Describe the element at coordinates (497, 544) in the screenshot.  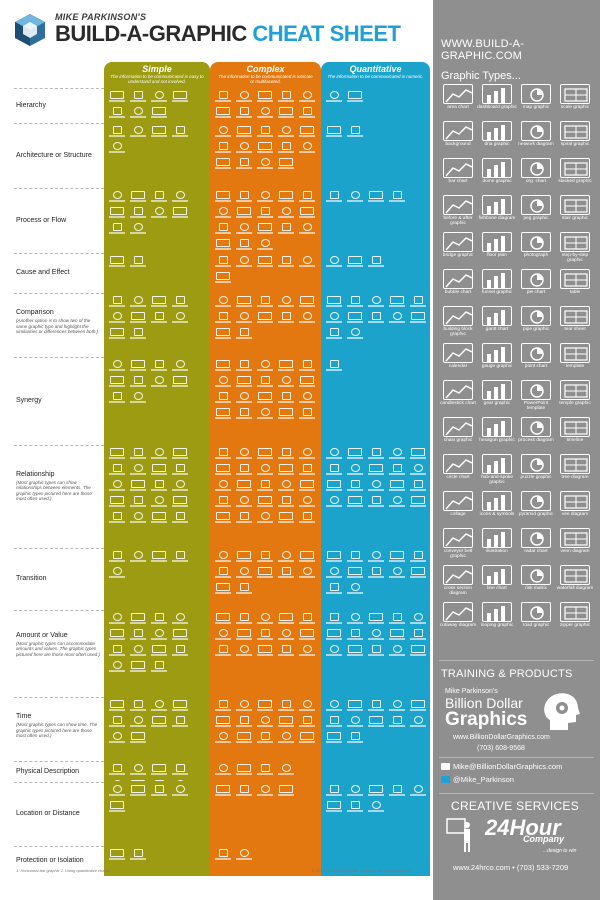
I see `graphic-type-tile: illustration` at that location.